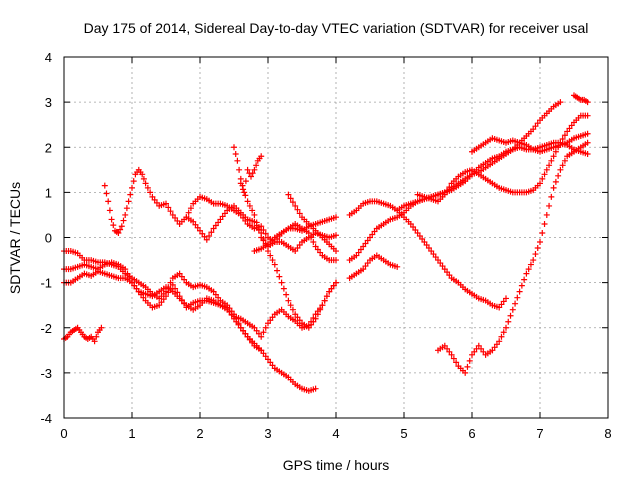 The height and width of the screenshot is (485, 640). What do you see at coordinates (48, 57) in the screenshot?
I see `y-tick-label: 4` at bounding box center [48, 57].